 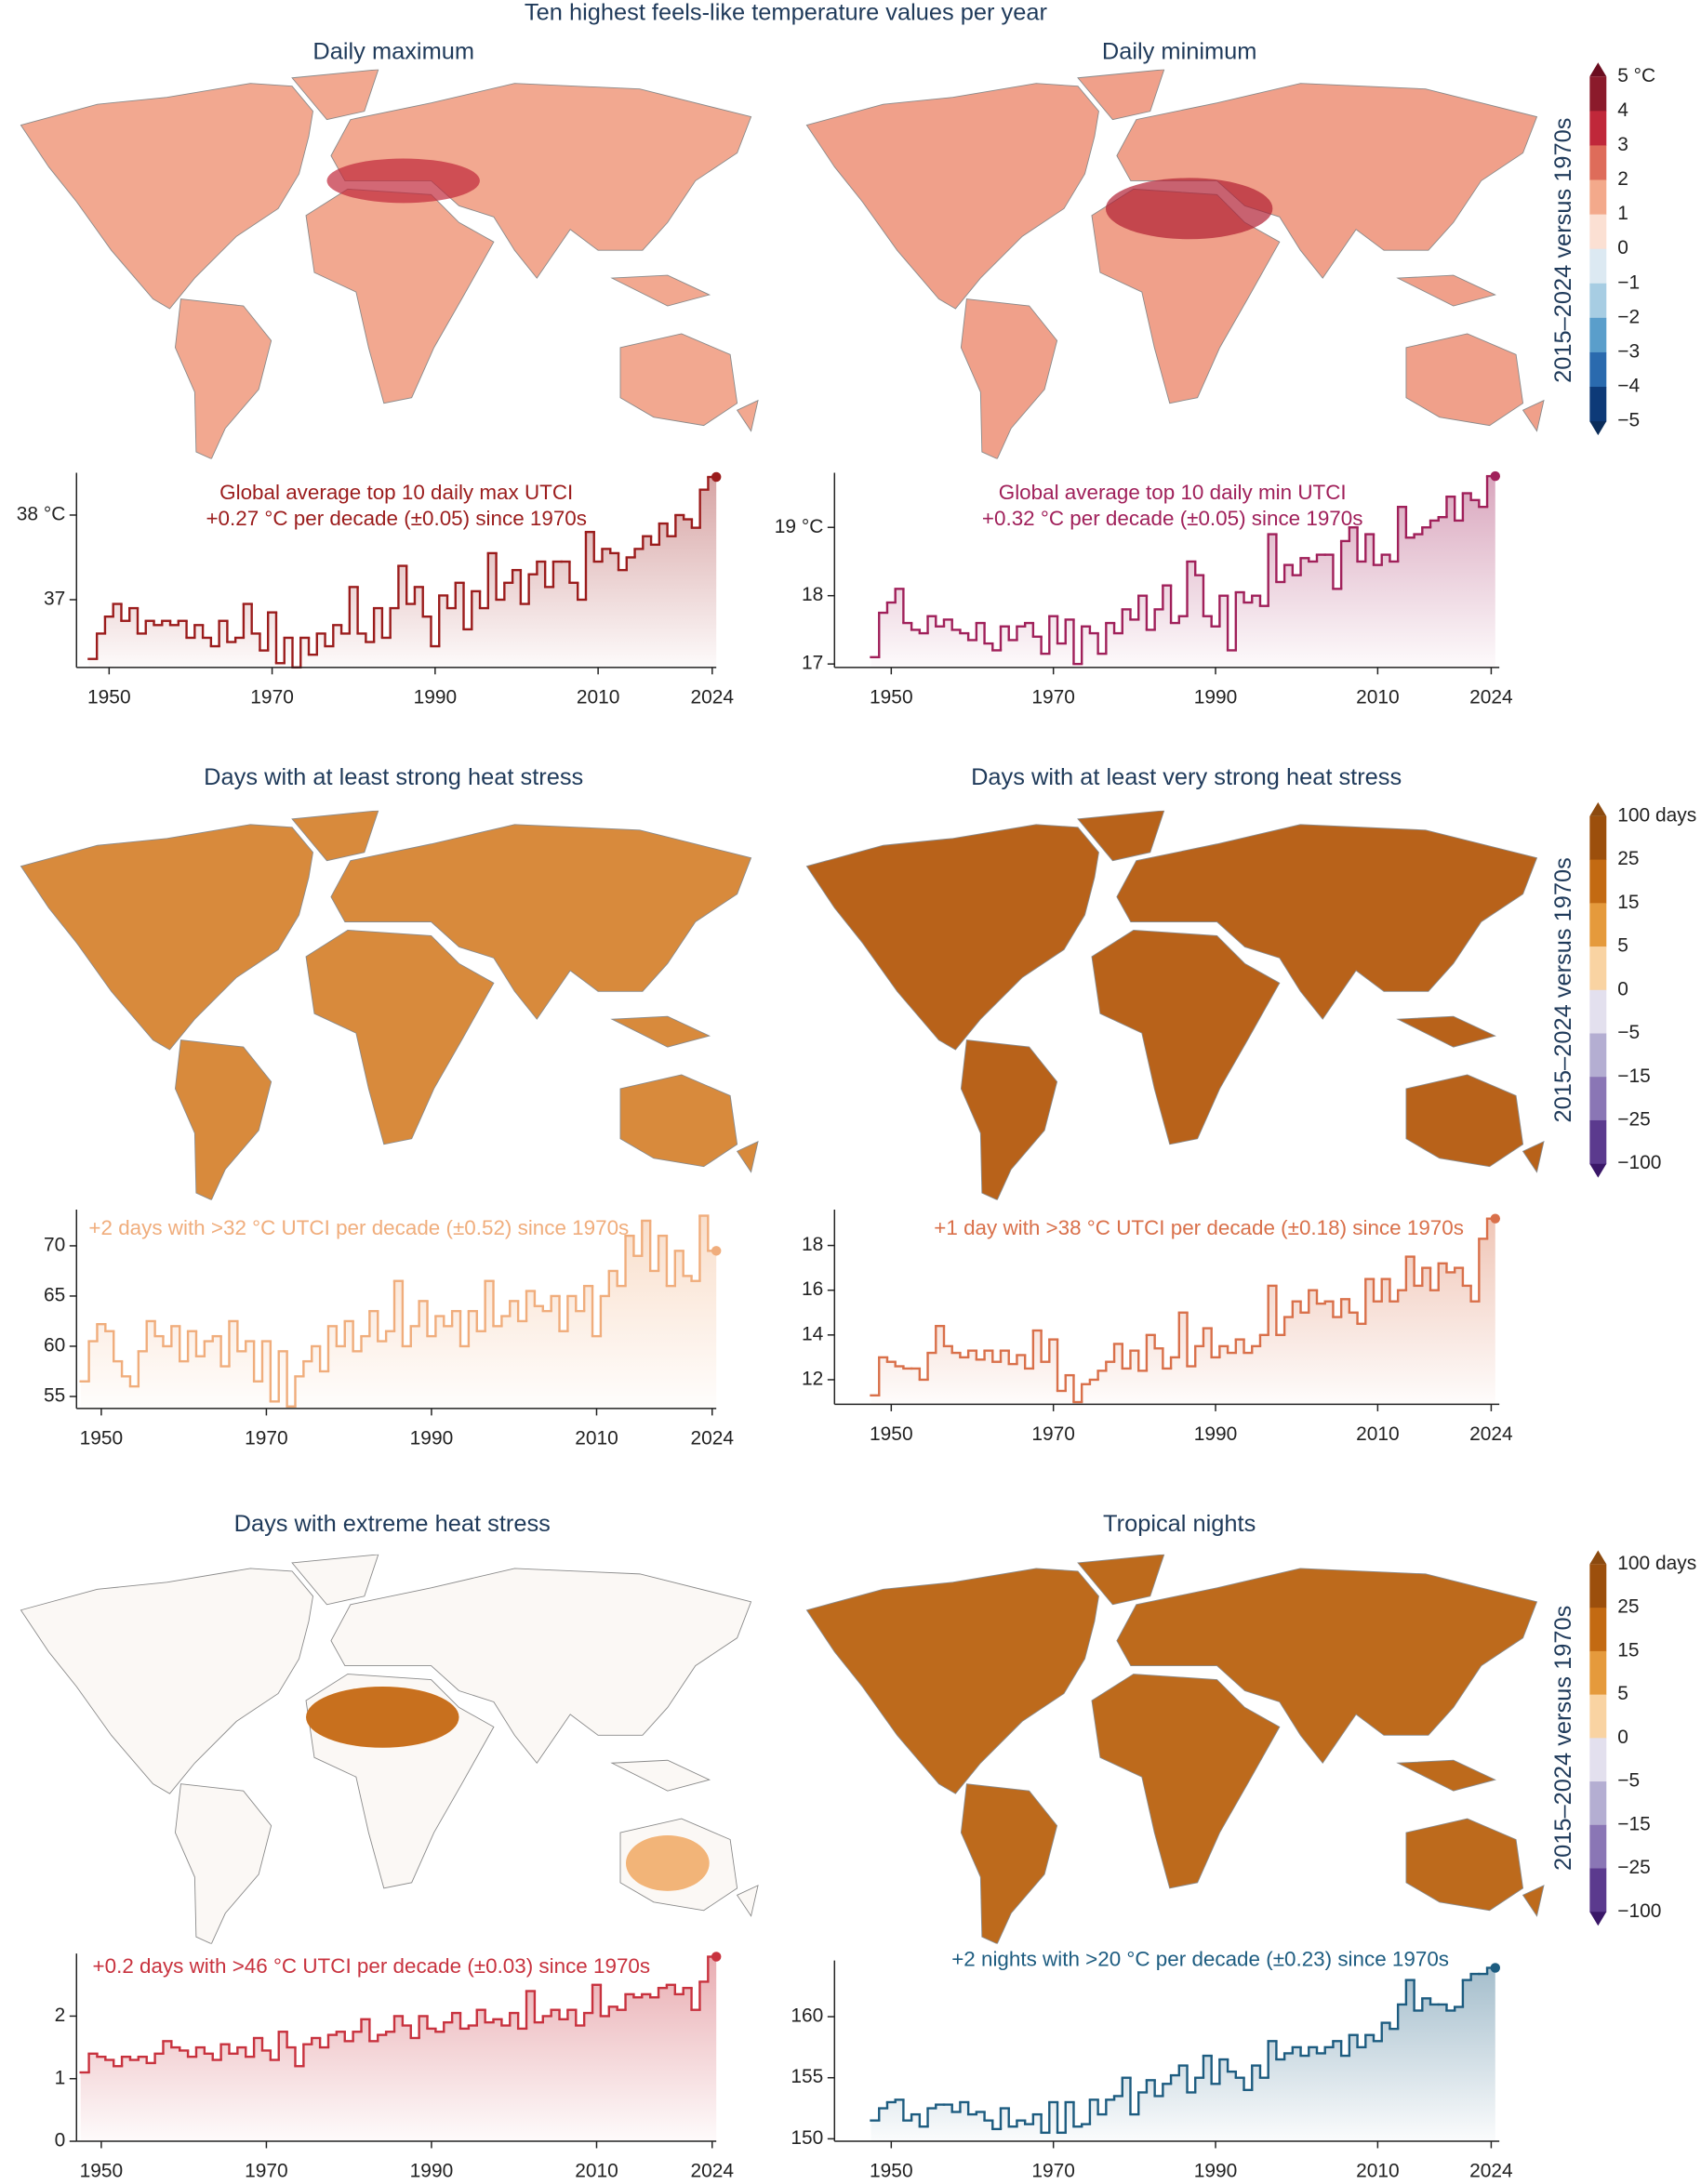 What do you see at coordinates (1636, 75) in the screenshot?
I see `colorbar-tick-label: 5 °C` at bounding box center [1636, 75].